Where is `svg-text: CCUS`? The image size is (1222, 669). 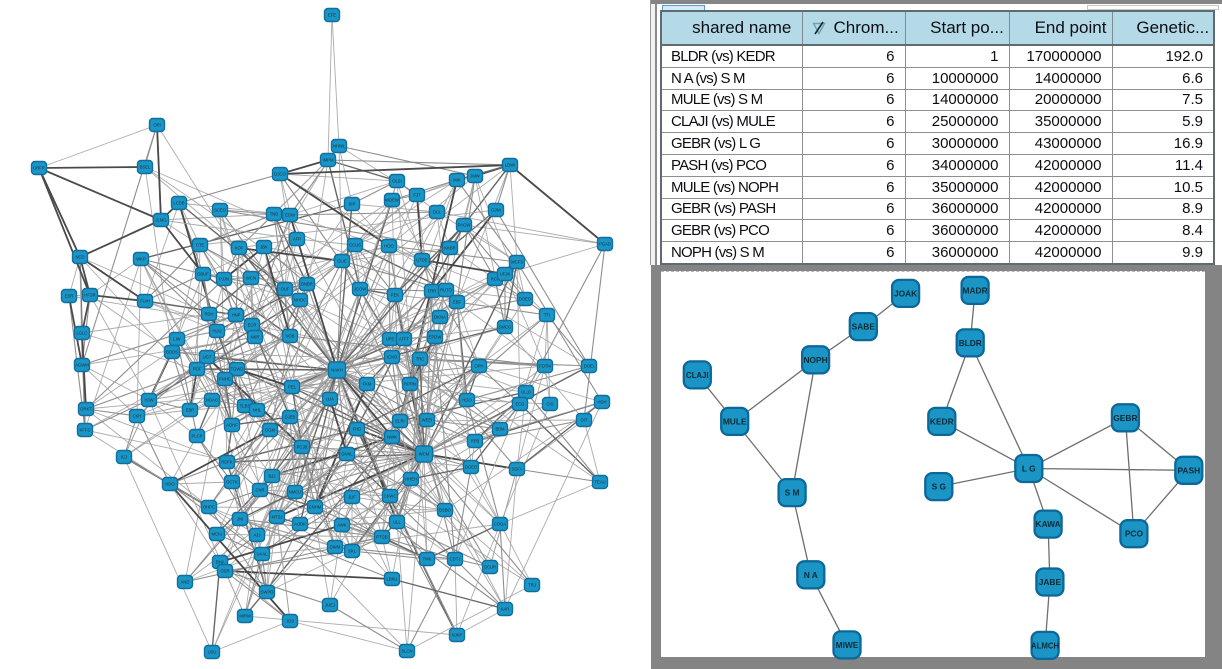
svg-text: CCUS is located at coordinates (355, 245).